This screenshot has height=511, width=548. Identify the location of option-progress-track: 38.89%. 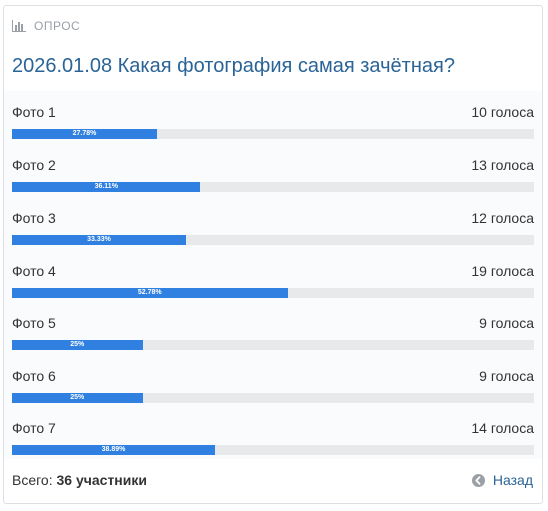
(273, 450).